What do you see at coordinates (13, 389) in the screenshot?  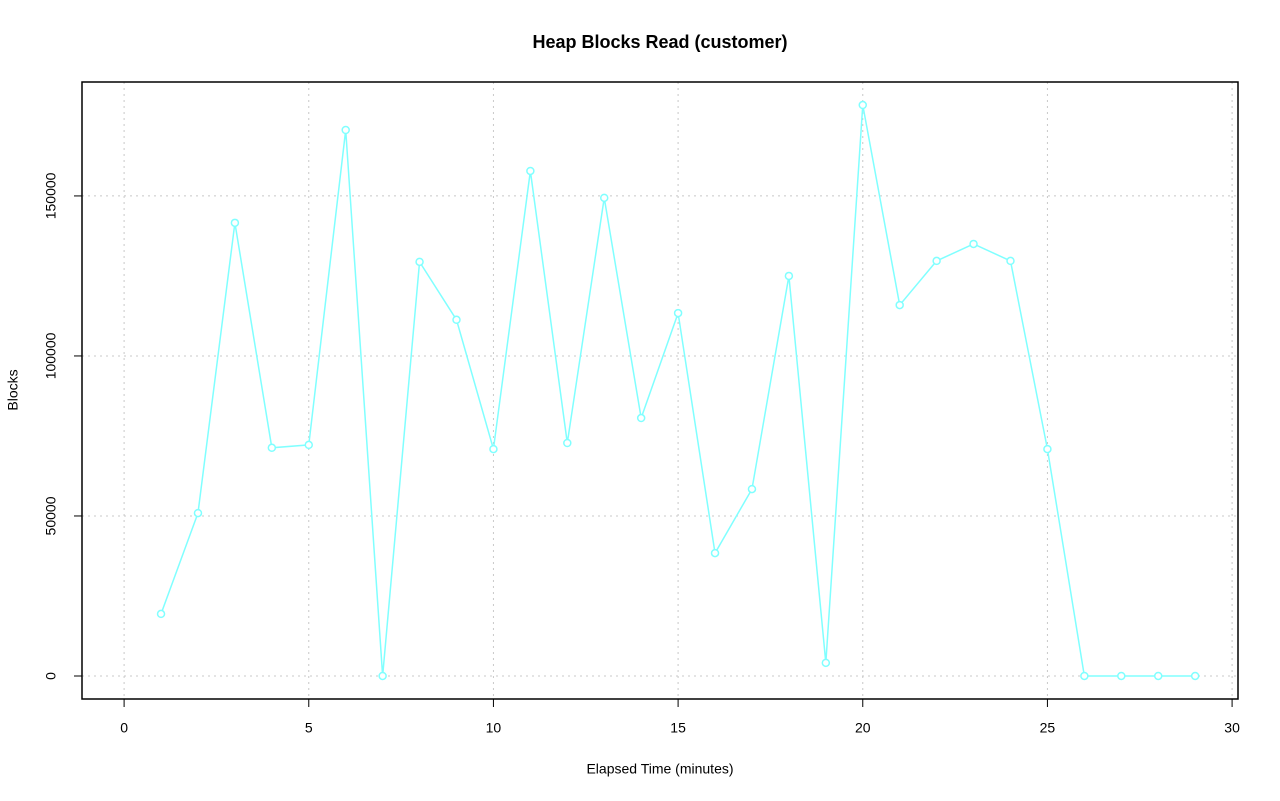 I see `y-axis-label: Blocks` at bounding box center [13, 389].